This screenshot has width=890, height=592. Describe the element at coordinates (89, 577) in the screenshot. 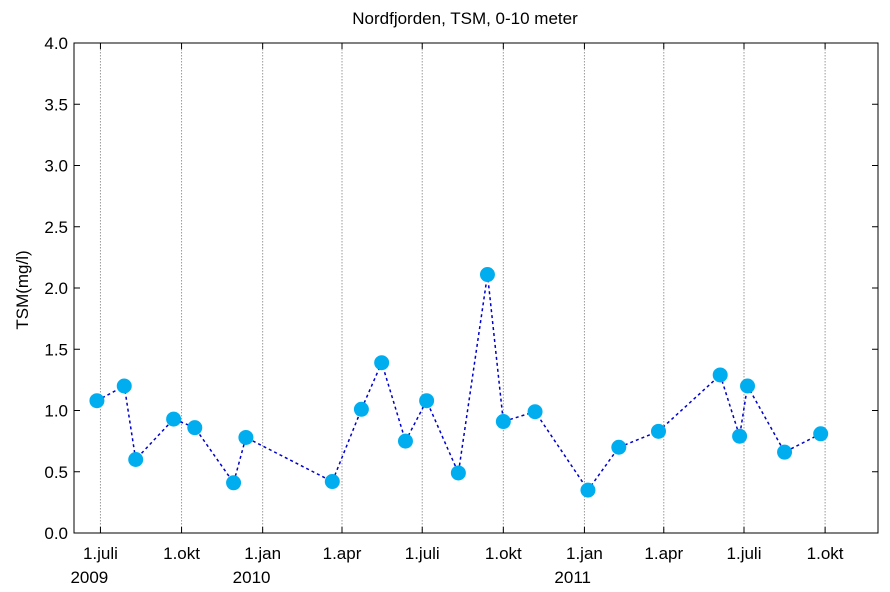

I see `x-year-label: 2009` at that location.